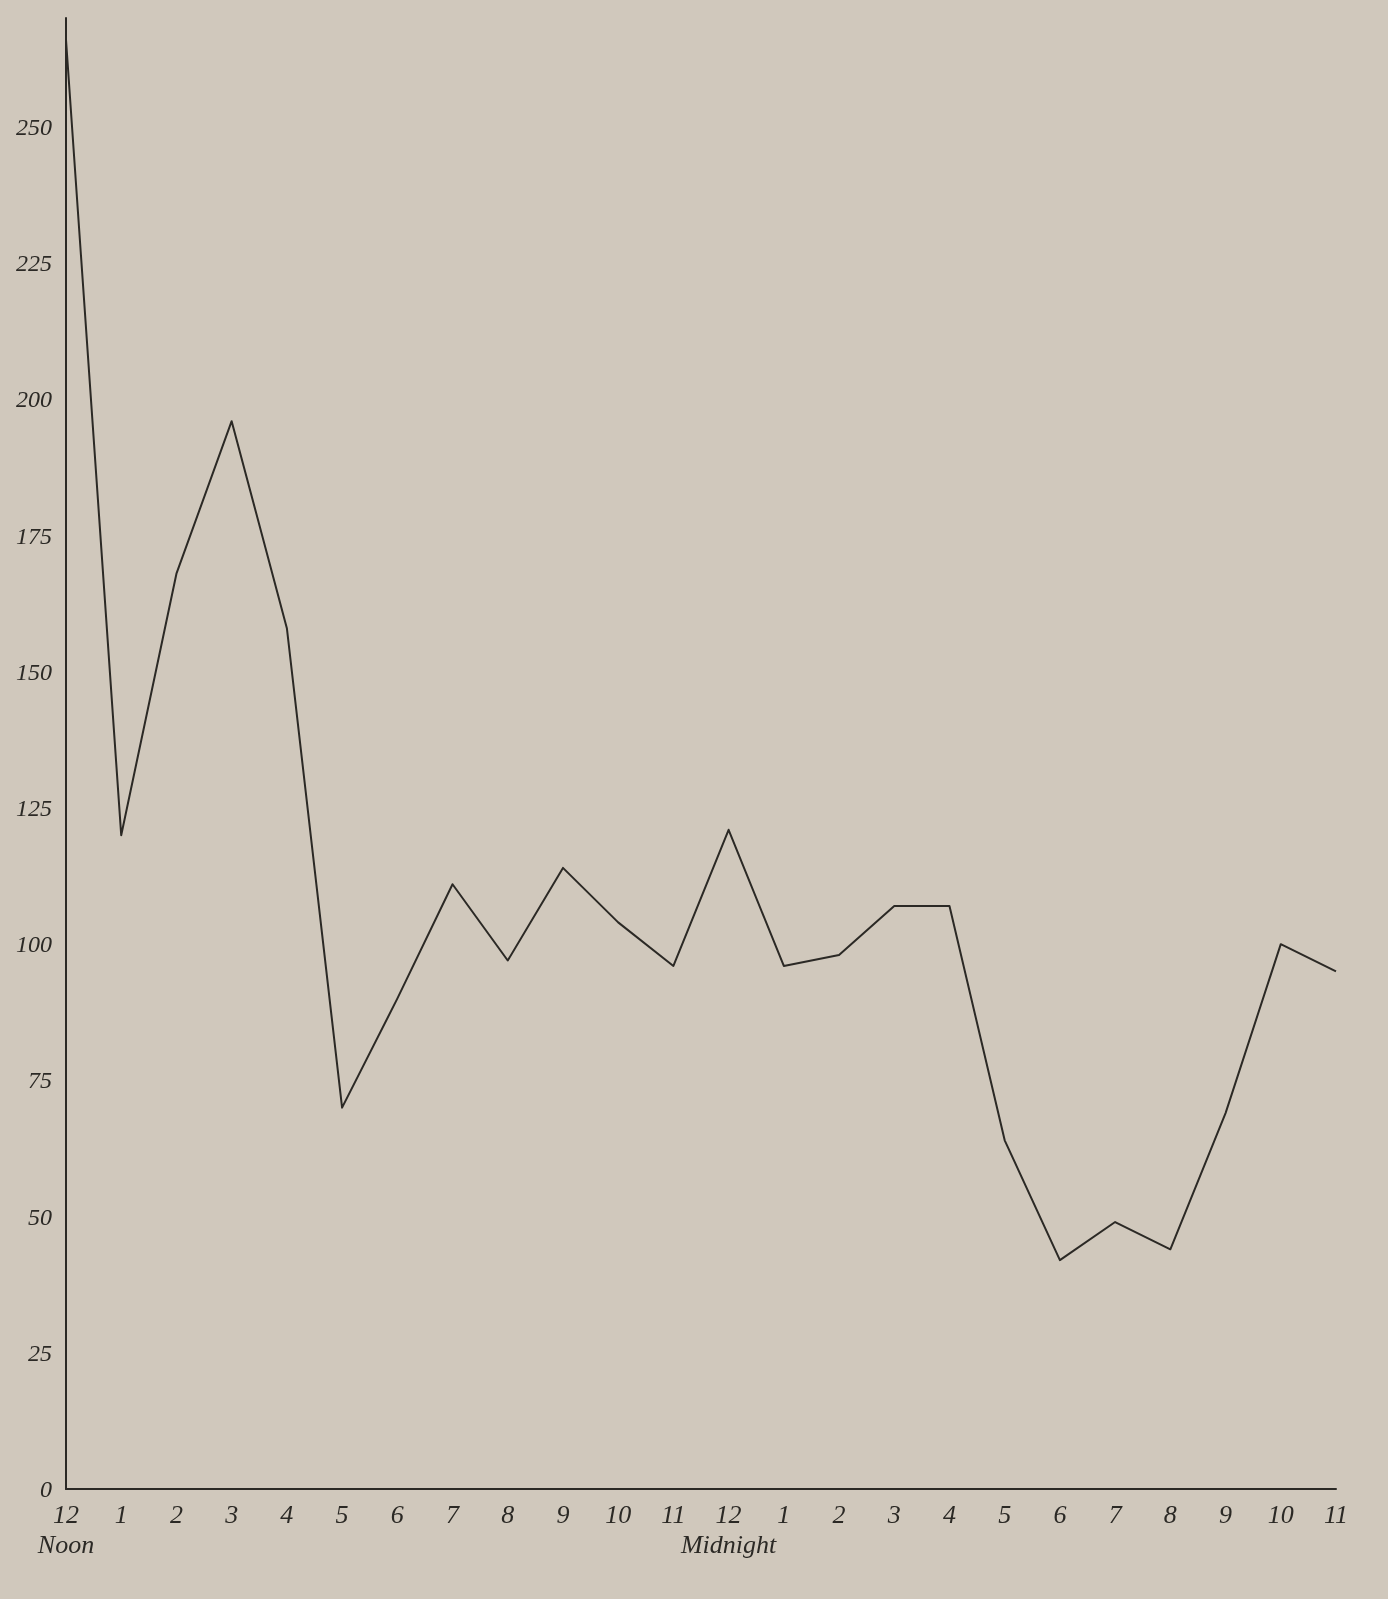  I want to click on y-tick-label: 175, so click(34, 535).